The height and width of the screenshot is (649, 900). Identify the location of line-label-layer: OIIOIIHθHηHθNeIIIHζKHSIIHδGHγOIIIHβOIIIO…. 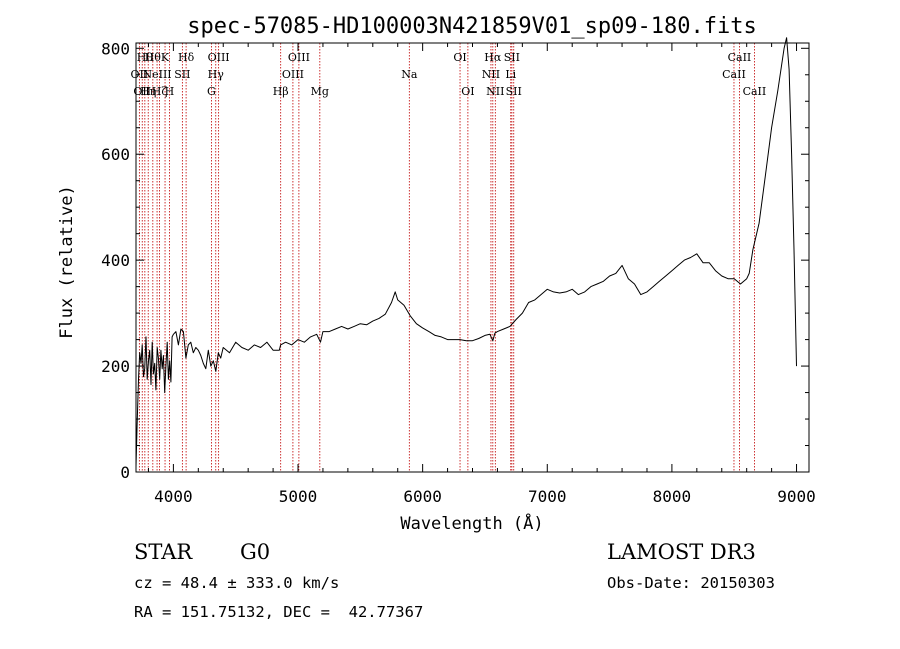
(449, 74).